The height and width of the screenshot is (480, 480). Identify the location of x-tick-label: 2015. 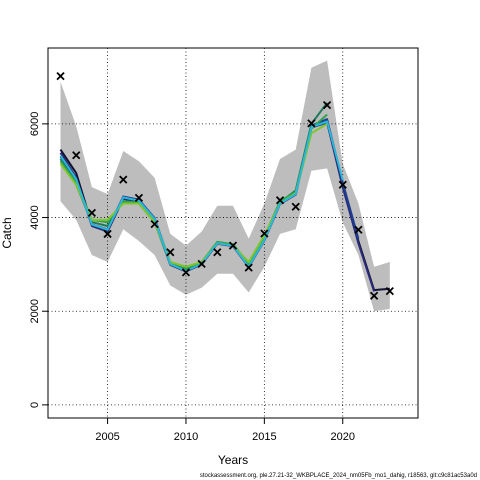
(264, 437).